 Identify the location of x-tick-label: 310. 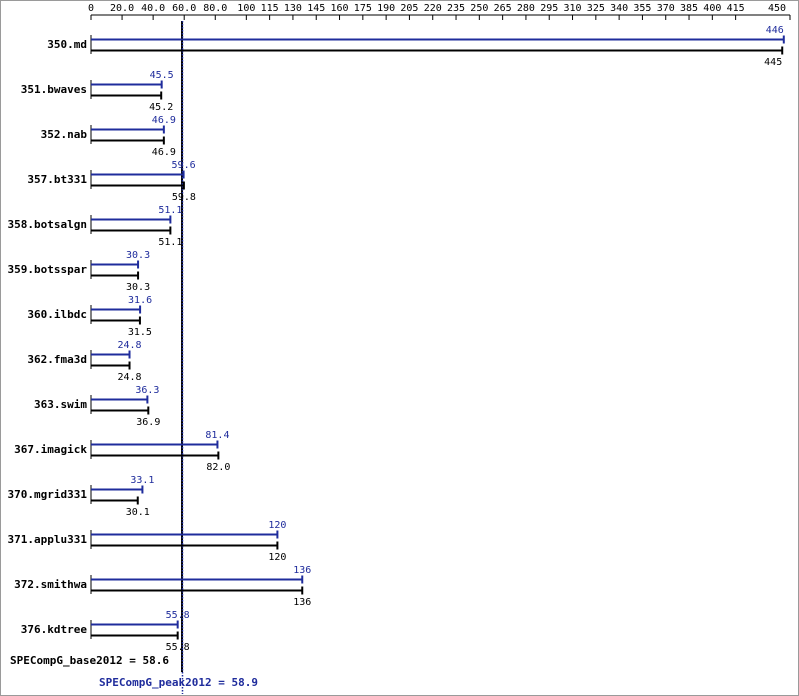
(573, 8).